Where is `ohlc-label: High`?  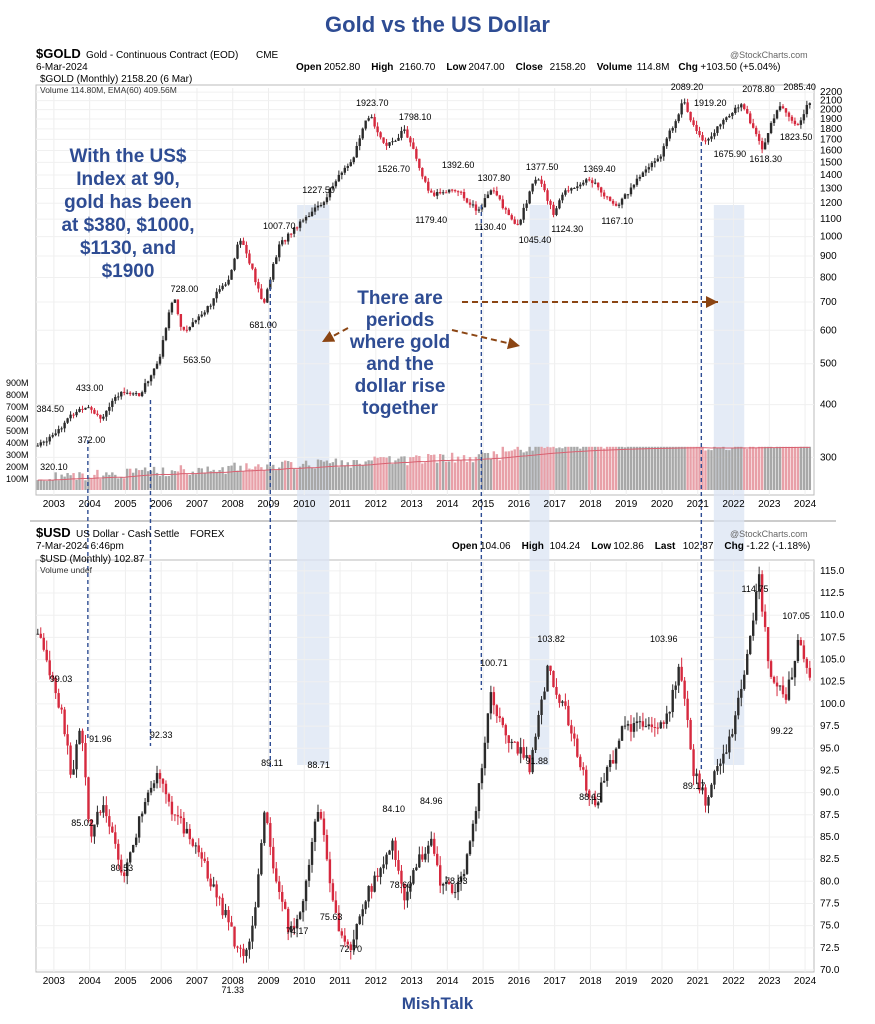 ohlc-label: High is located at coordinates (533, 546).